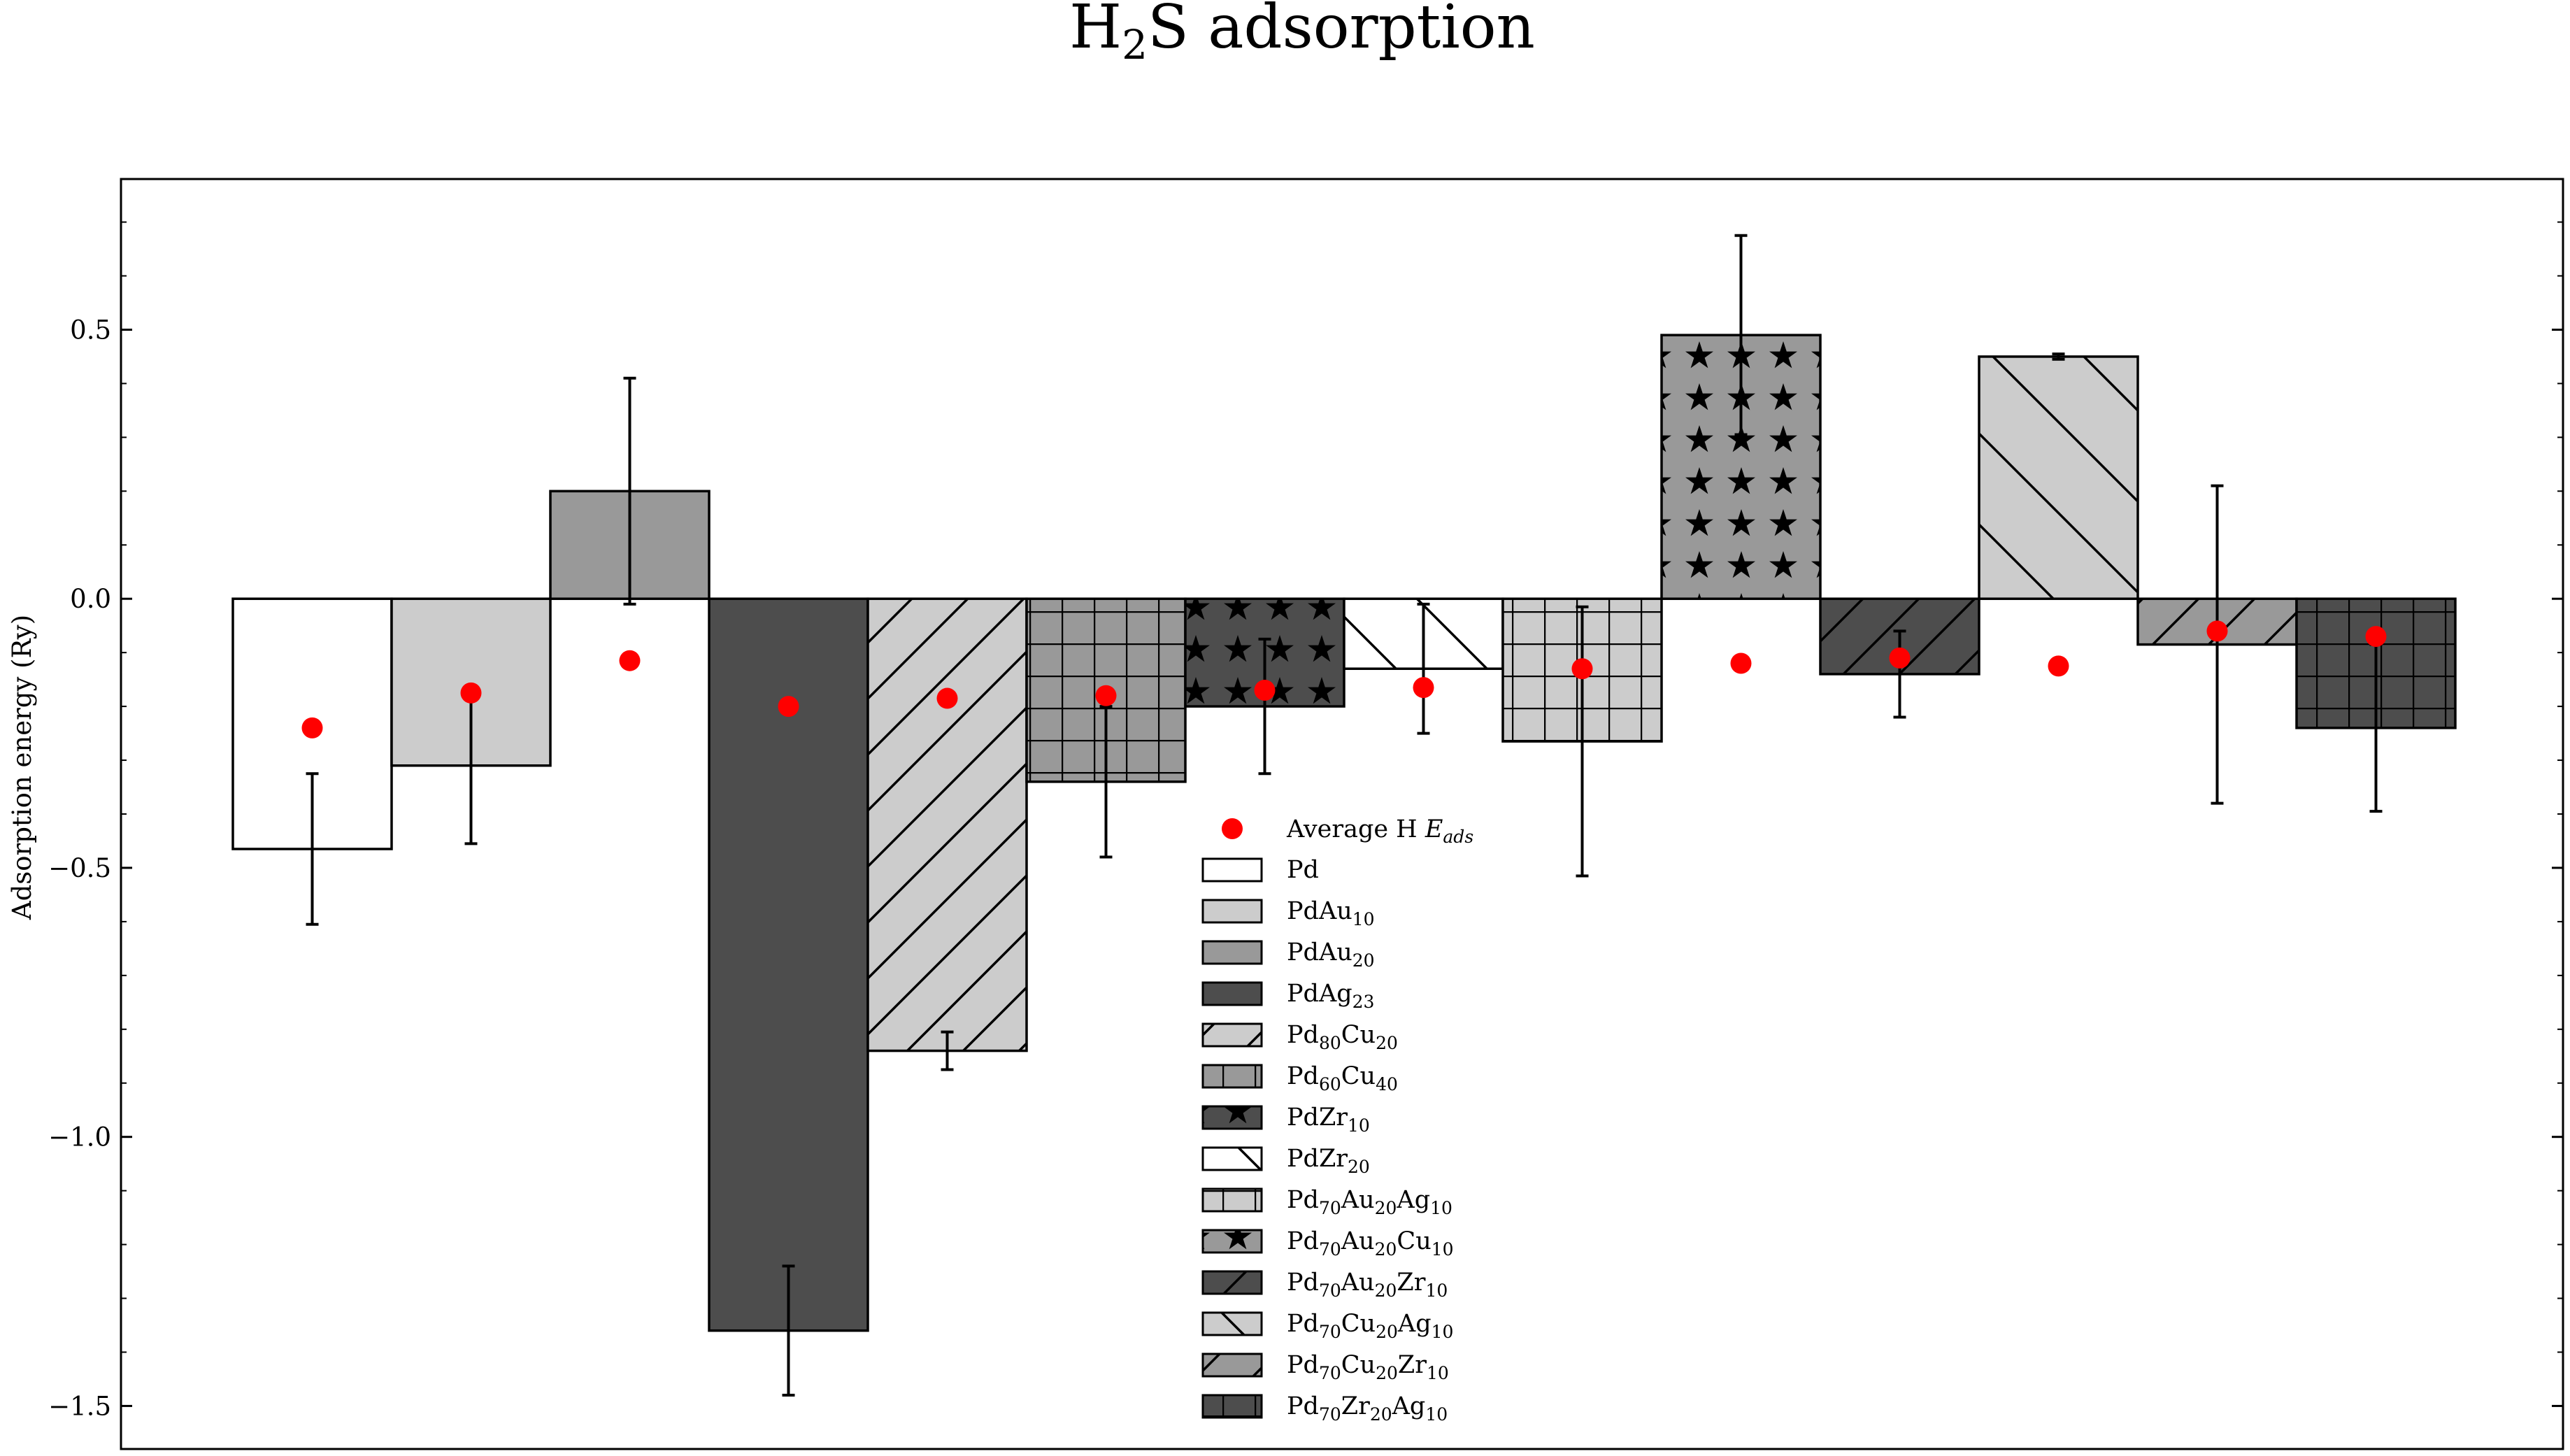  Describe the element at coordinates (1367, 1285) in the screenshot. I see `legend-label-10: Pd70Au20Zr10` at that location.